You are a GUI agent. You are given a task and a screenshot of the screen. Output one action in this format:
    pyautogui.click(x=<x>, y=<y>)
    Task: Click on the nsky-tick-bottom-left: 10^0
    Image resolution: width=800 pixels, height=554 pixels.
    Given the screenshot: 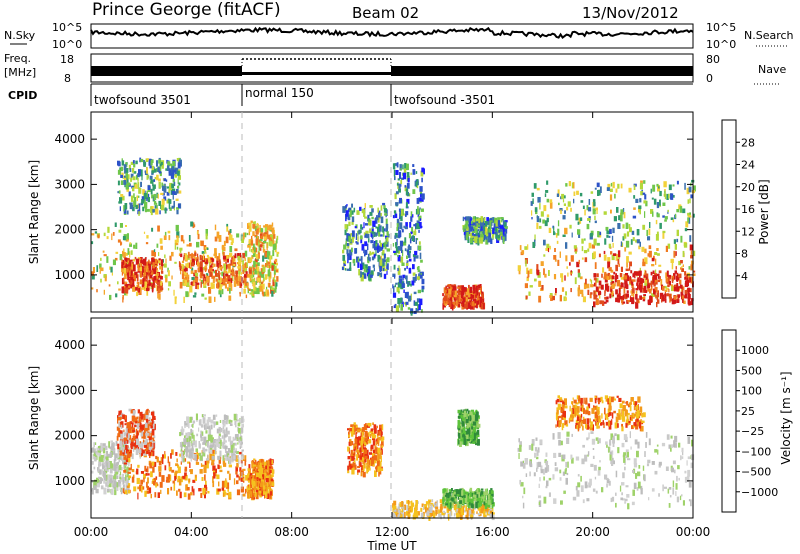 What is the action you would take?
    pyautogui.click(x=67, y=44)
    